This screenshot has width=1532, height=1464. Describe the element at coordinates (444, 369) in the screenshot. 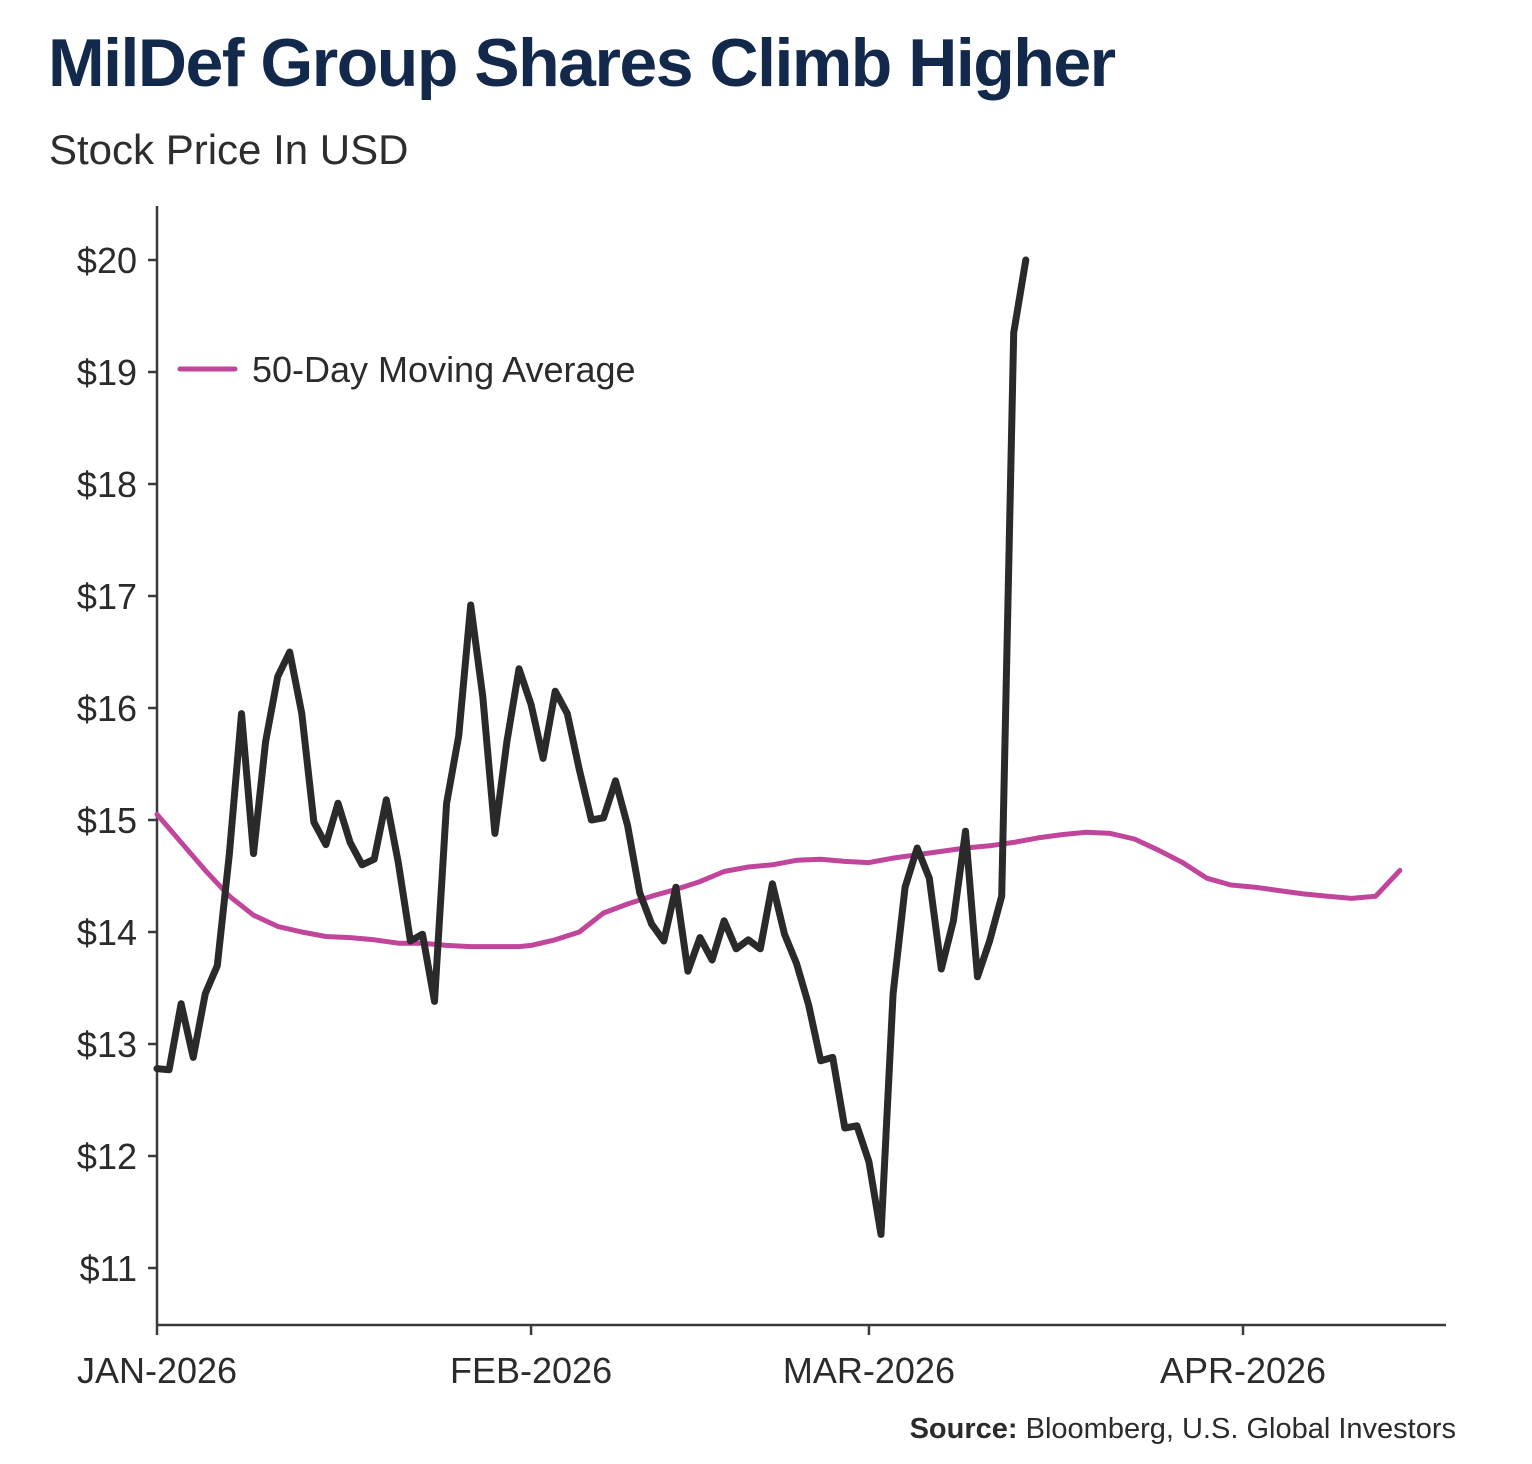

I see `legend-label-moving-average: 50-Day Moving Average` at that location.